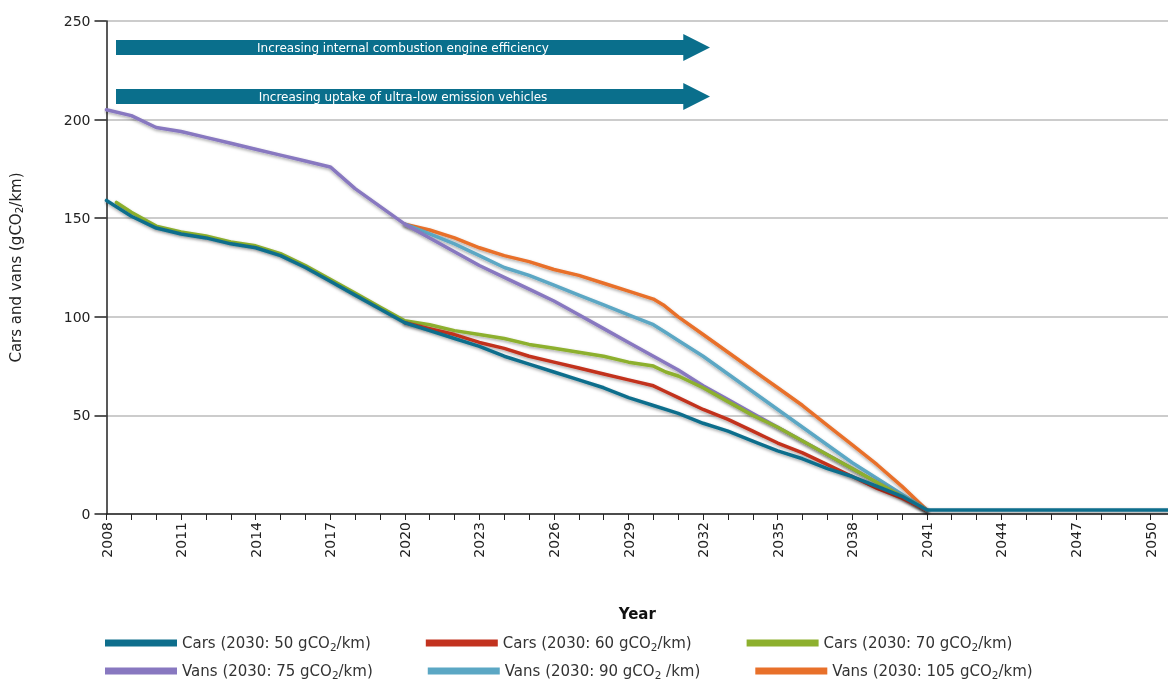 This screenshot has height=691, width=1168. What do you see at coordinates (932, 671) in the screenshot?
I see `legend-label: Vans (2030: 105 gCO2/km)` at bounding box center [932, 671].